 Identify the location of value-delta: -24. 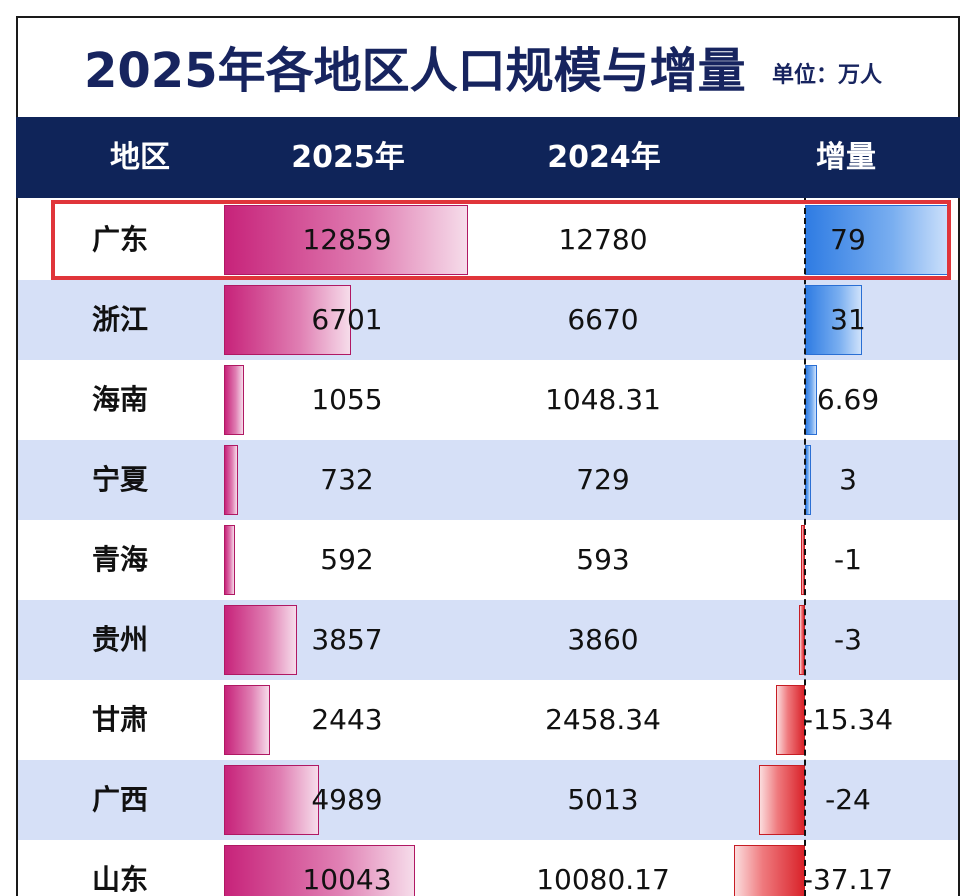
(848, 799).